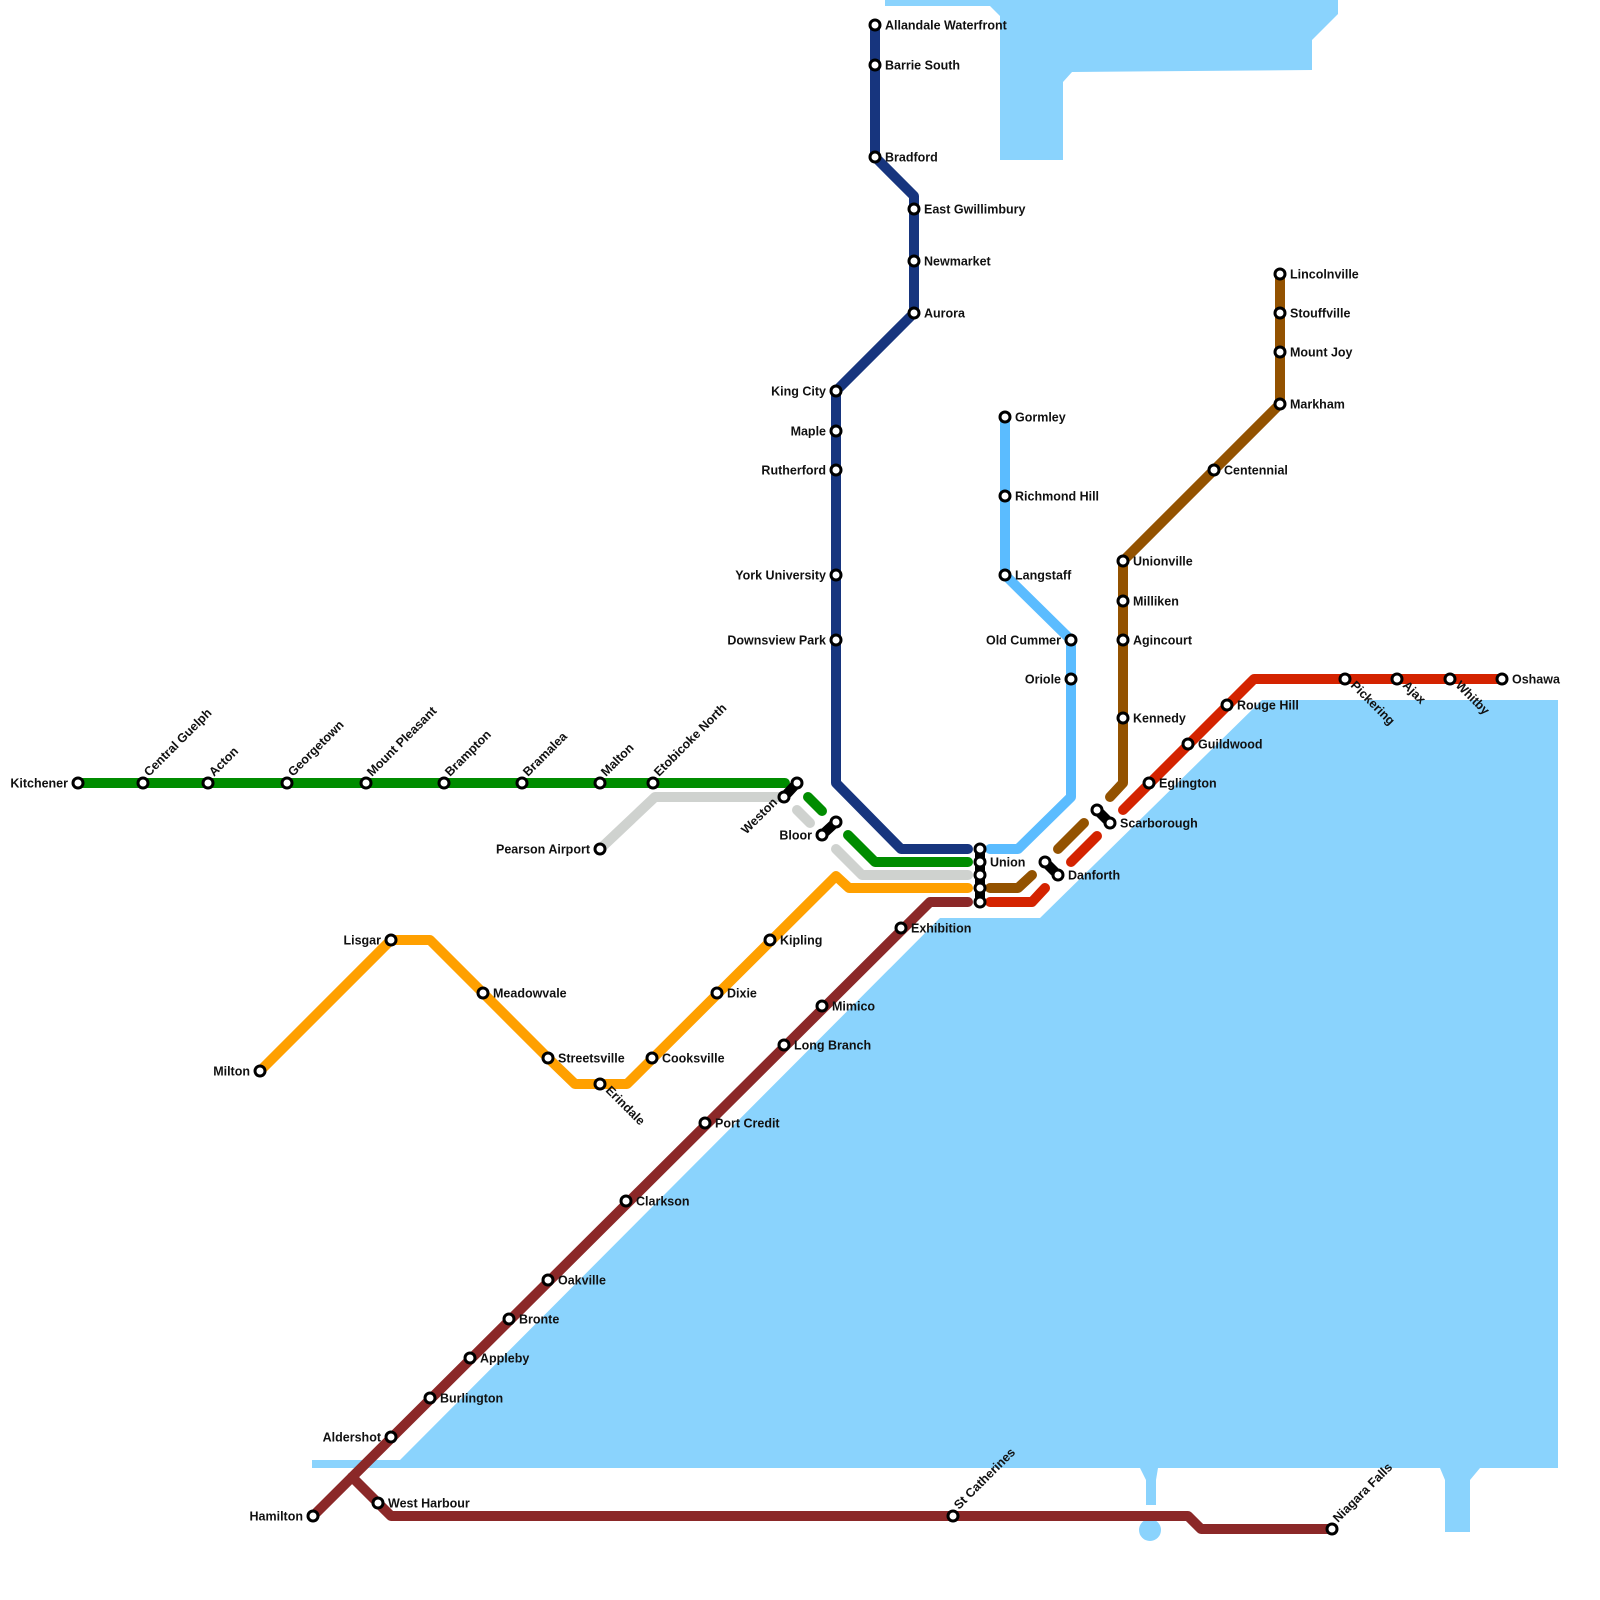 This screenshot has width=1600, height=1600. Describe the element at coordinates (875, 65) in the screenshot. I see `station-marker-barrie-south` at that location.